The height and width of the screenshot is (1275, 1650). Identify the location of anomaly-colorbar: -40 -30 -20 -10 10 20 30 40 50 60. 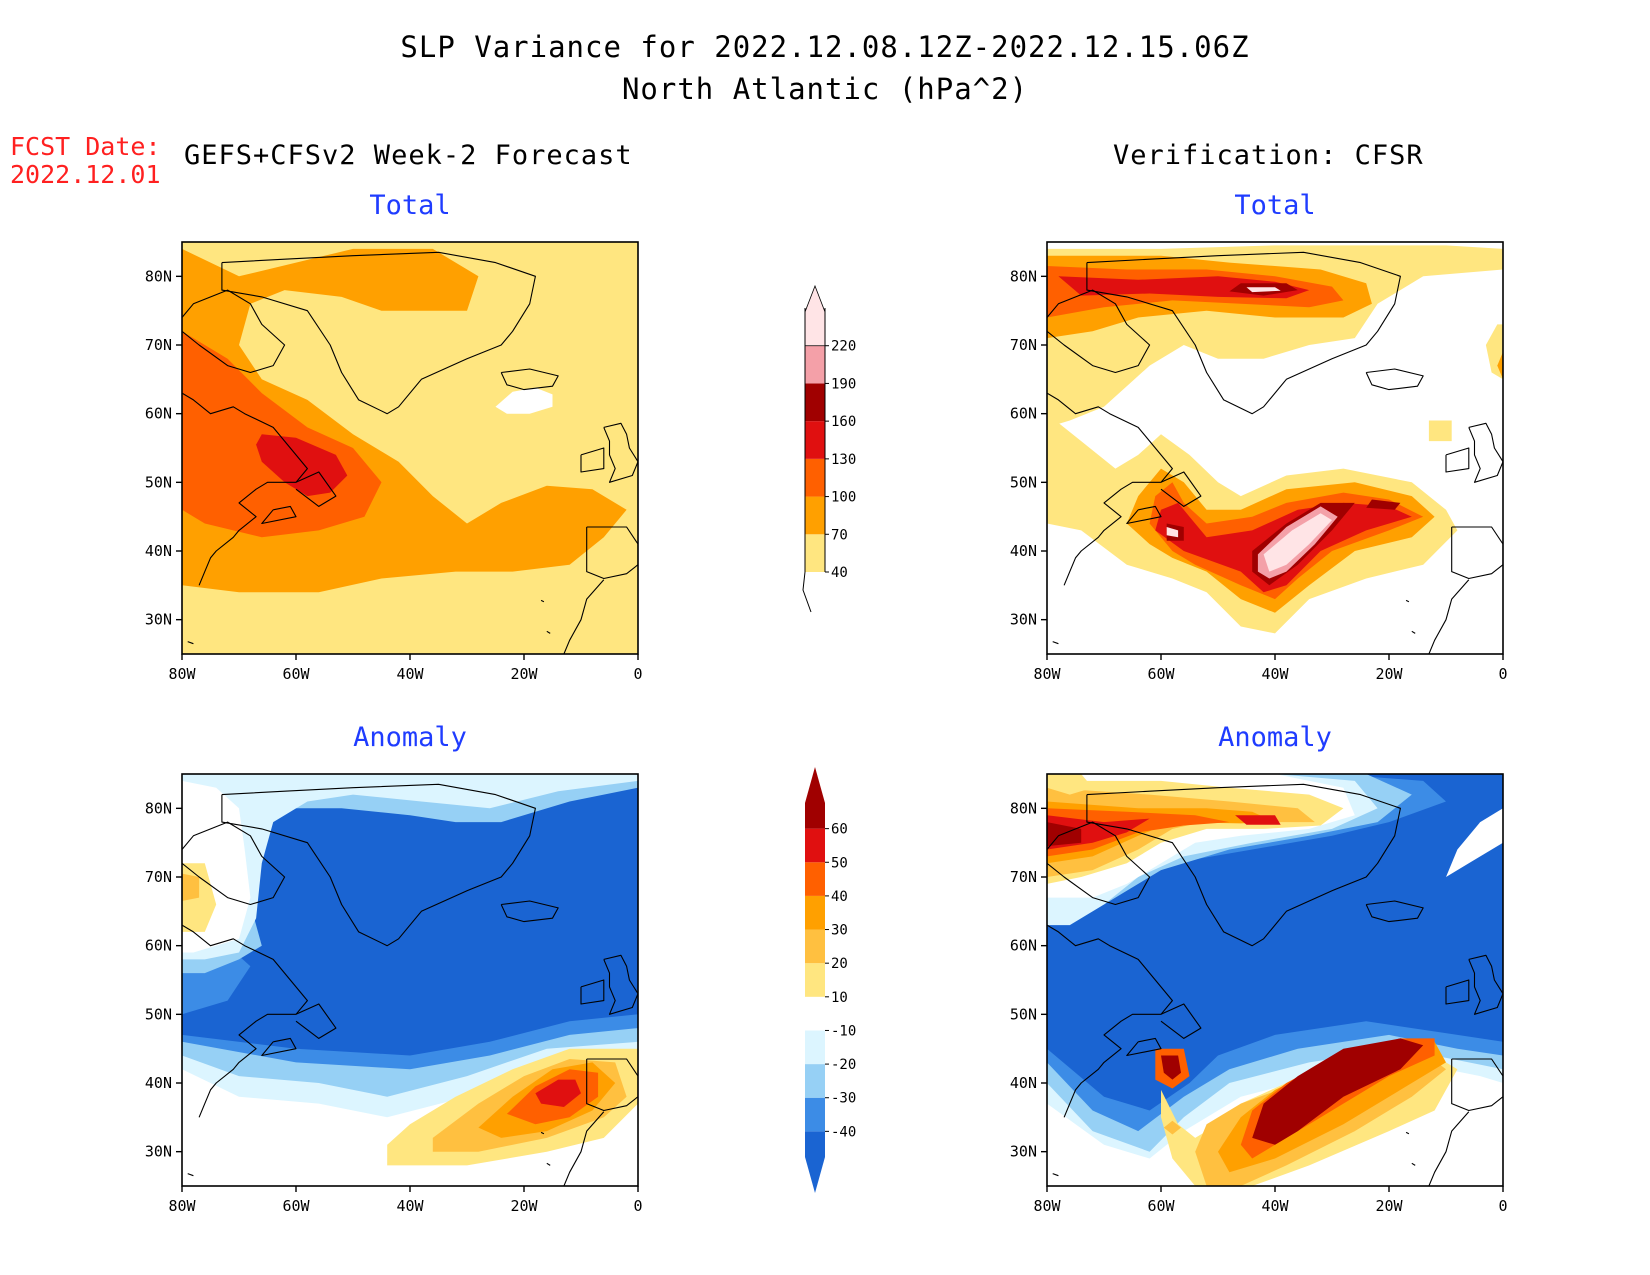
(830, 980).